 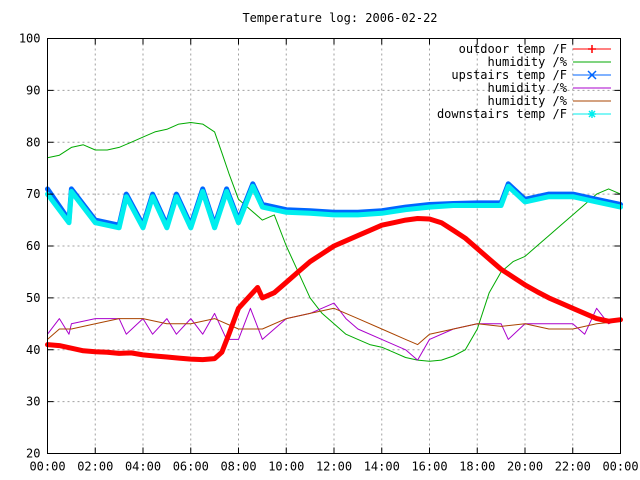 I want to click on legend-label: downstairs temp /F, so click(x=502, y=114).